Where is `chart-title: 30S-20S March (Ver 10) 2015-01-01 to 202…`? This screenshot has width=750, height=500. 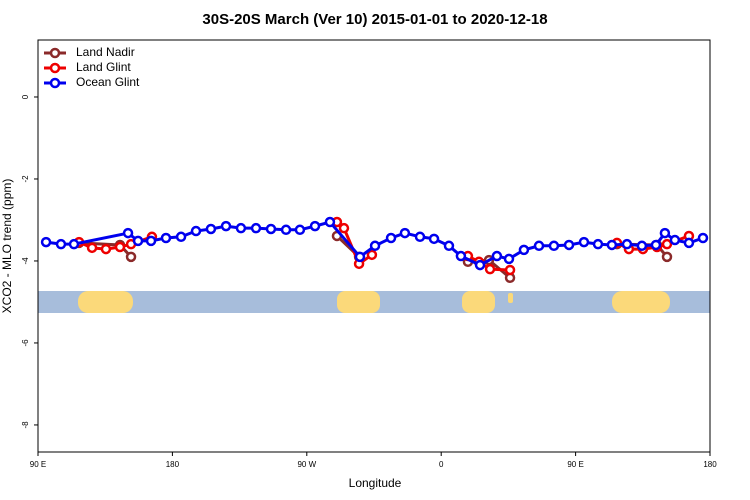
chart-title: 30S-20S March (Ver 10) 2015-01-01 to 202… is located at coordinates (374, 19).